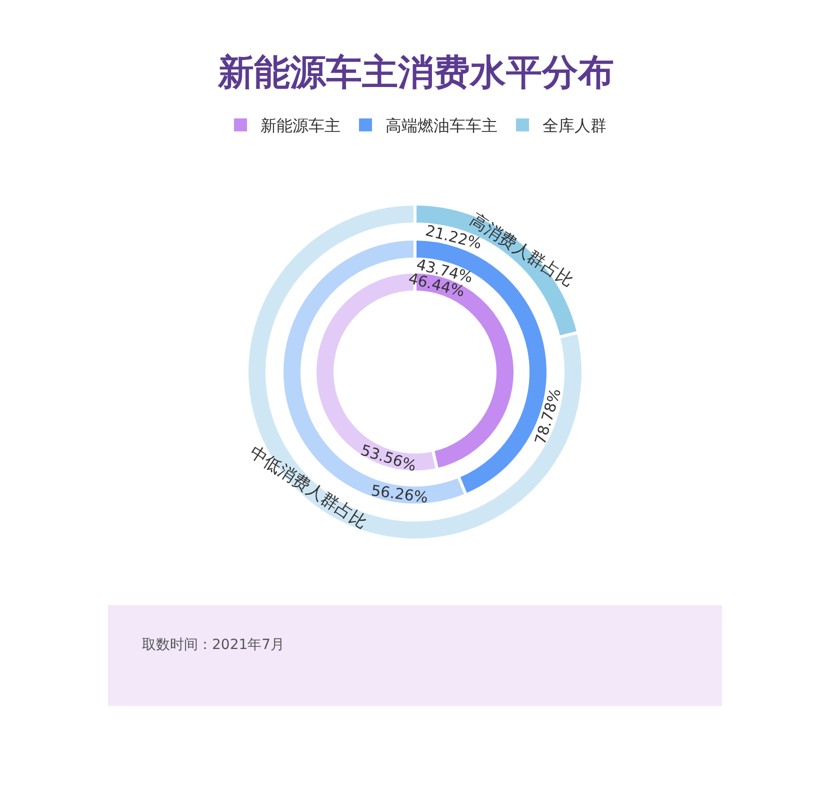 Image resolution: width=832 pixels, height=786 pixels. Describe the element at coordinates (415, 73) in the screenshot. I see `chart-title: 新能源车主消费水平分布` at that location.